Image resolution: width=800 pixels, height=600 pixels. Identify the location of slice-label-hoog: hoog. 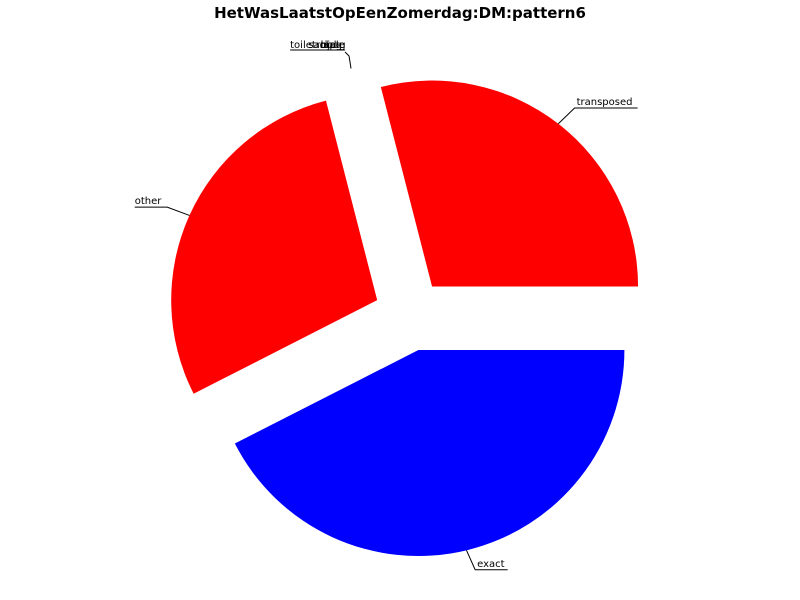
(333, 45).